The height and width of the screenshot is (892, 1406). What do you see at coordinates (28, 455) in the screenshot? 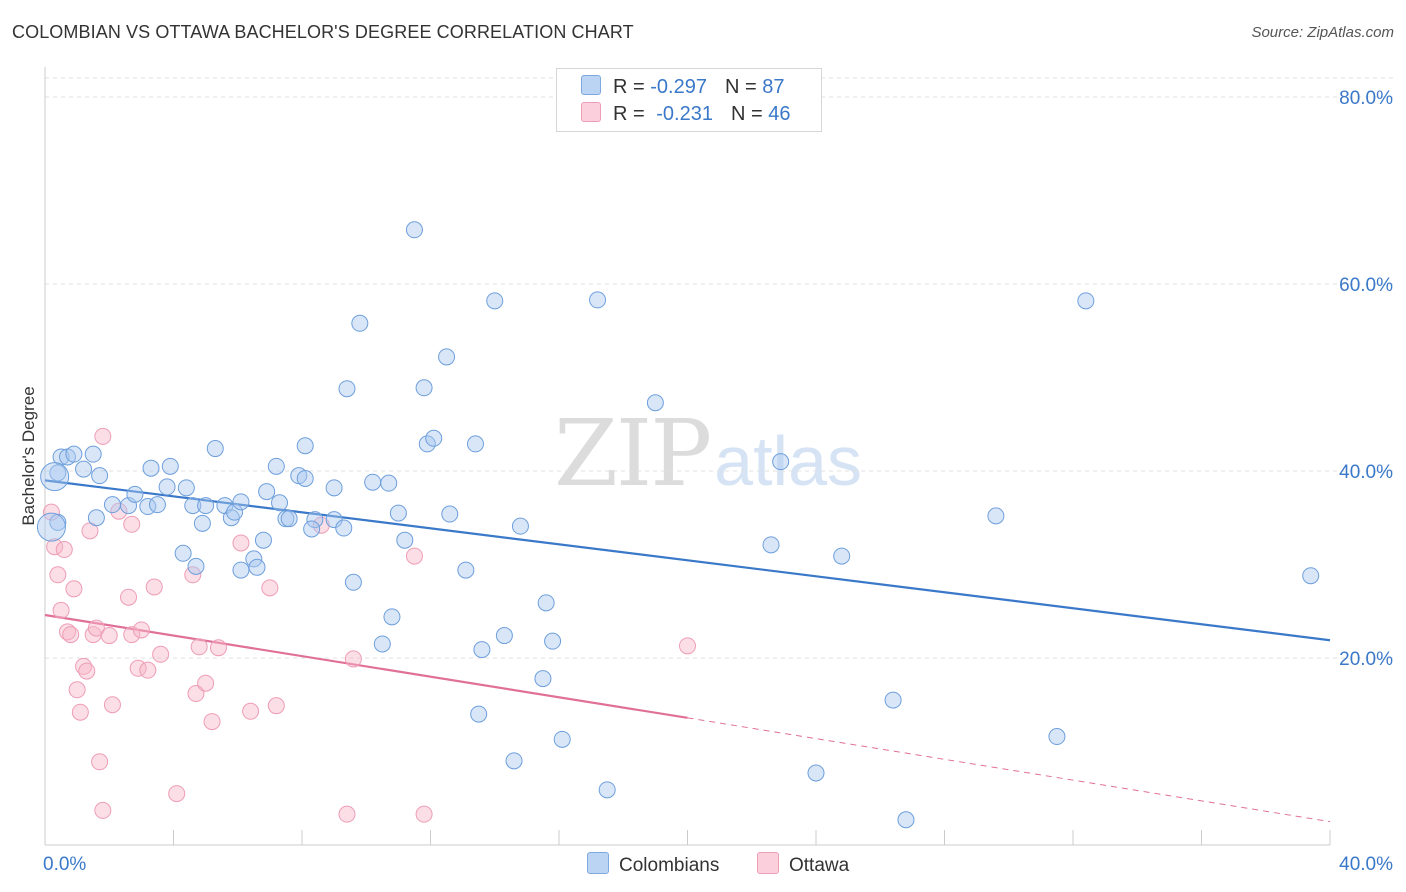
I see `y-axis-label: Bachelor's Degree` at bounding box center [28, 455].